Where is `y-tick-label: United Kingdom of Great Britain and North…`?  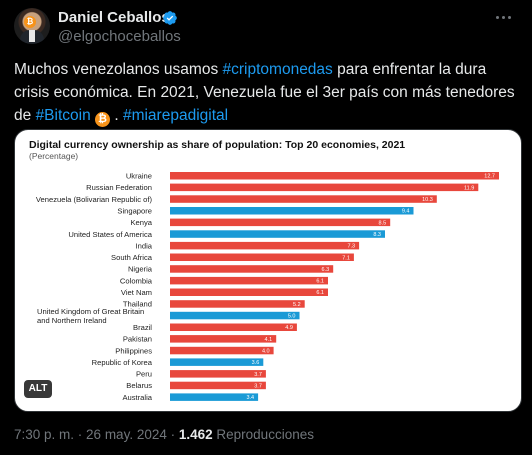
y-tick-label: United Kingdom of Great Britain and North… is located at coordinates (90, 316).